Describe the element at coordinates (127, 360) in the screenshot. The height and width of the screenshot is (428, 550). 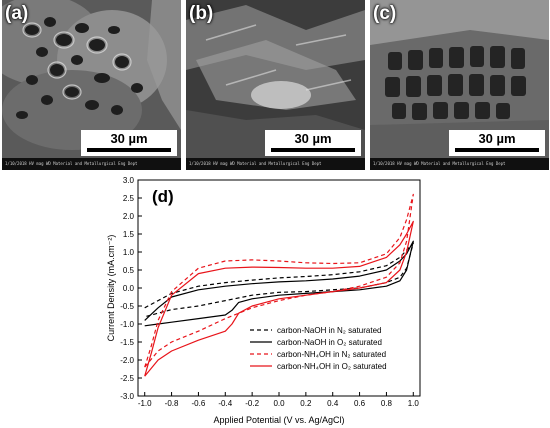
I see `y-tick-label: -2.0` at that location.